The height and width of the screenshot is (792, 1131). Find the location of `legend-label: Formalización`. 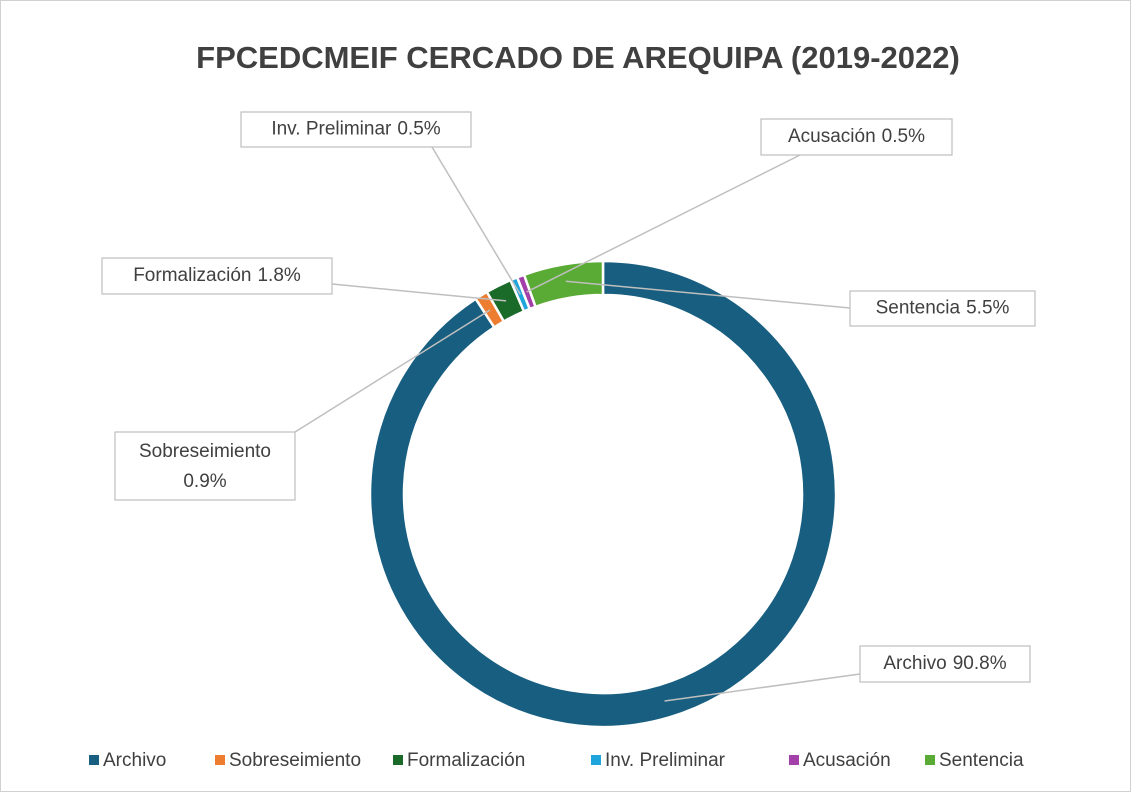

legend-label: Formalización is located at coordinates (466, 760).